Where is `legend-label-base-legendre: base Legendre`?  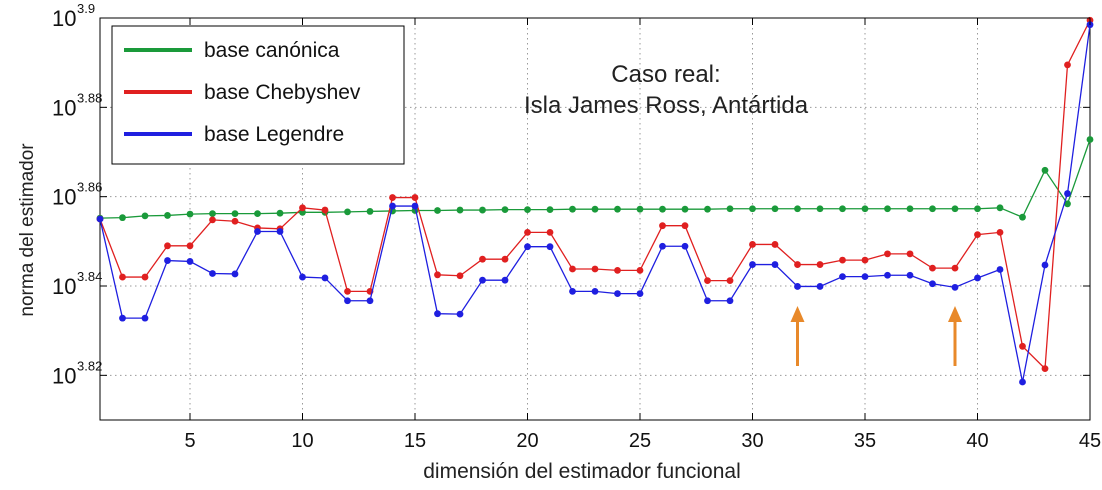
legend-label-base-legendre: base Legendre is located at coordinates (274, 134).